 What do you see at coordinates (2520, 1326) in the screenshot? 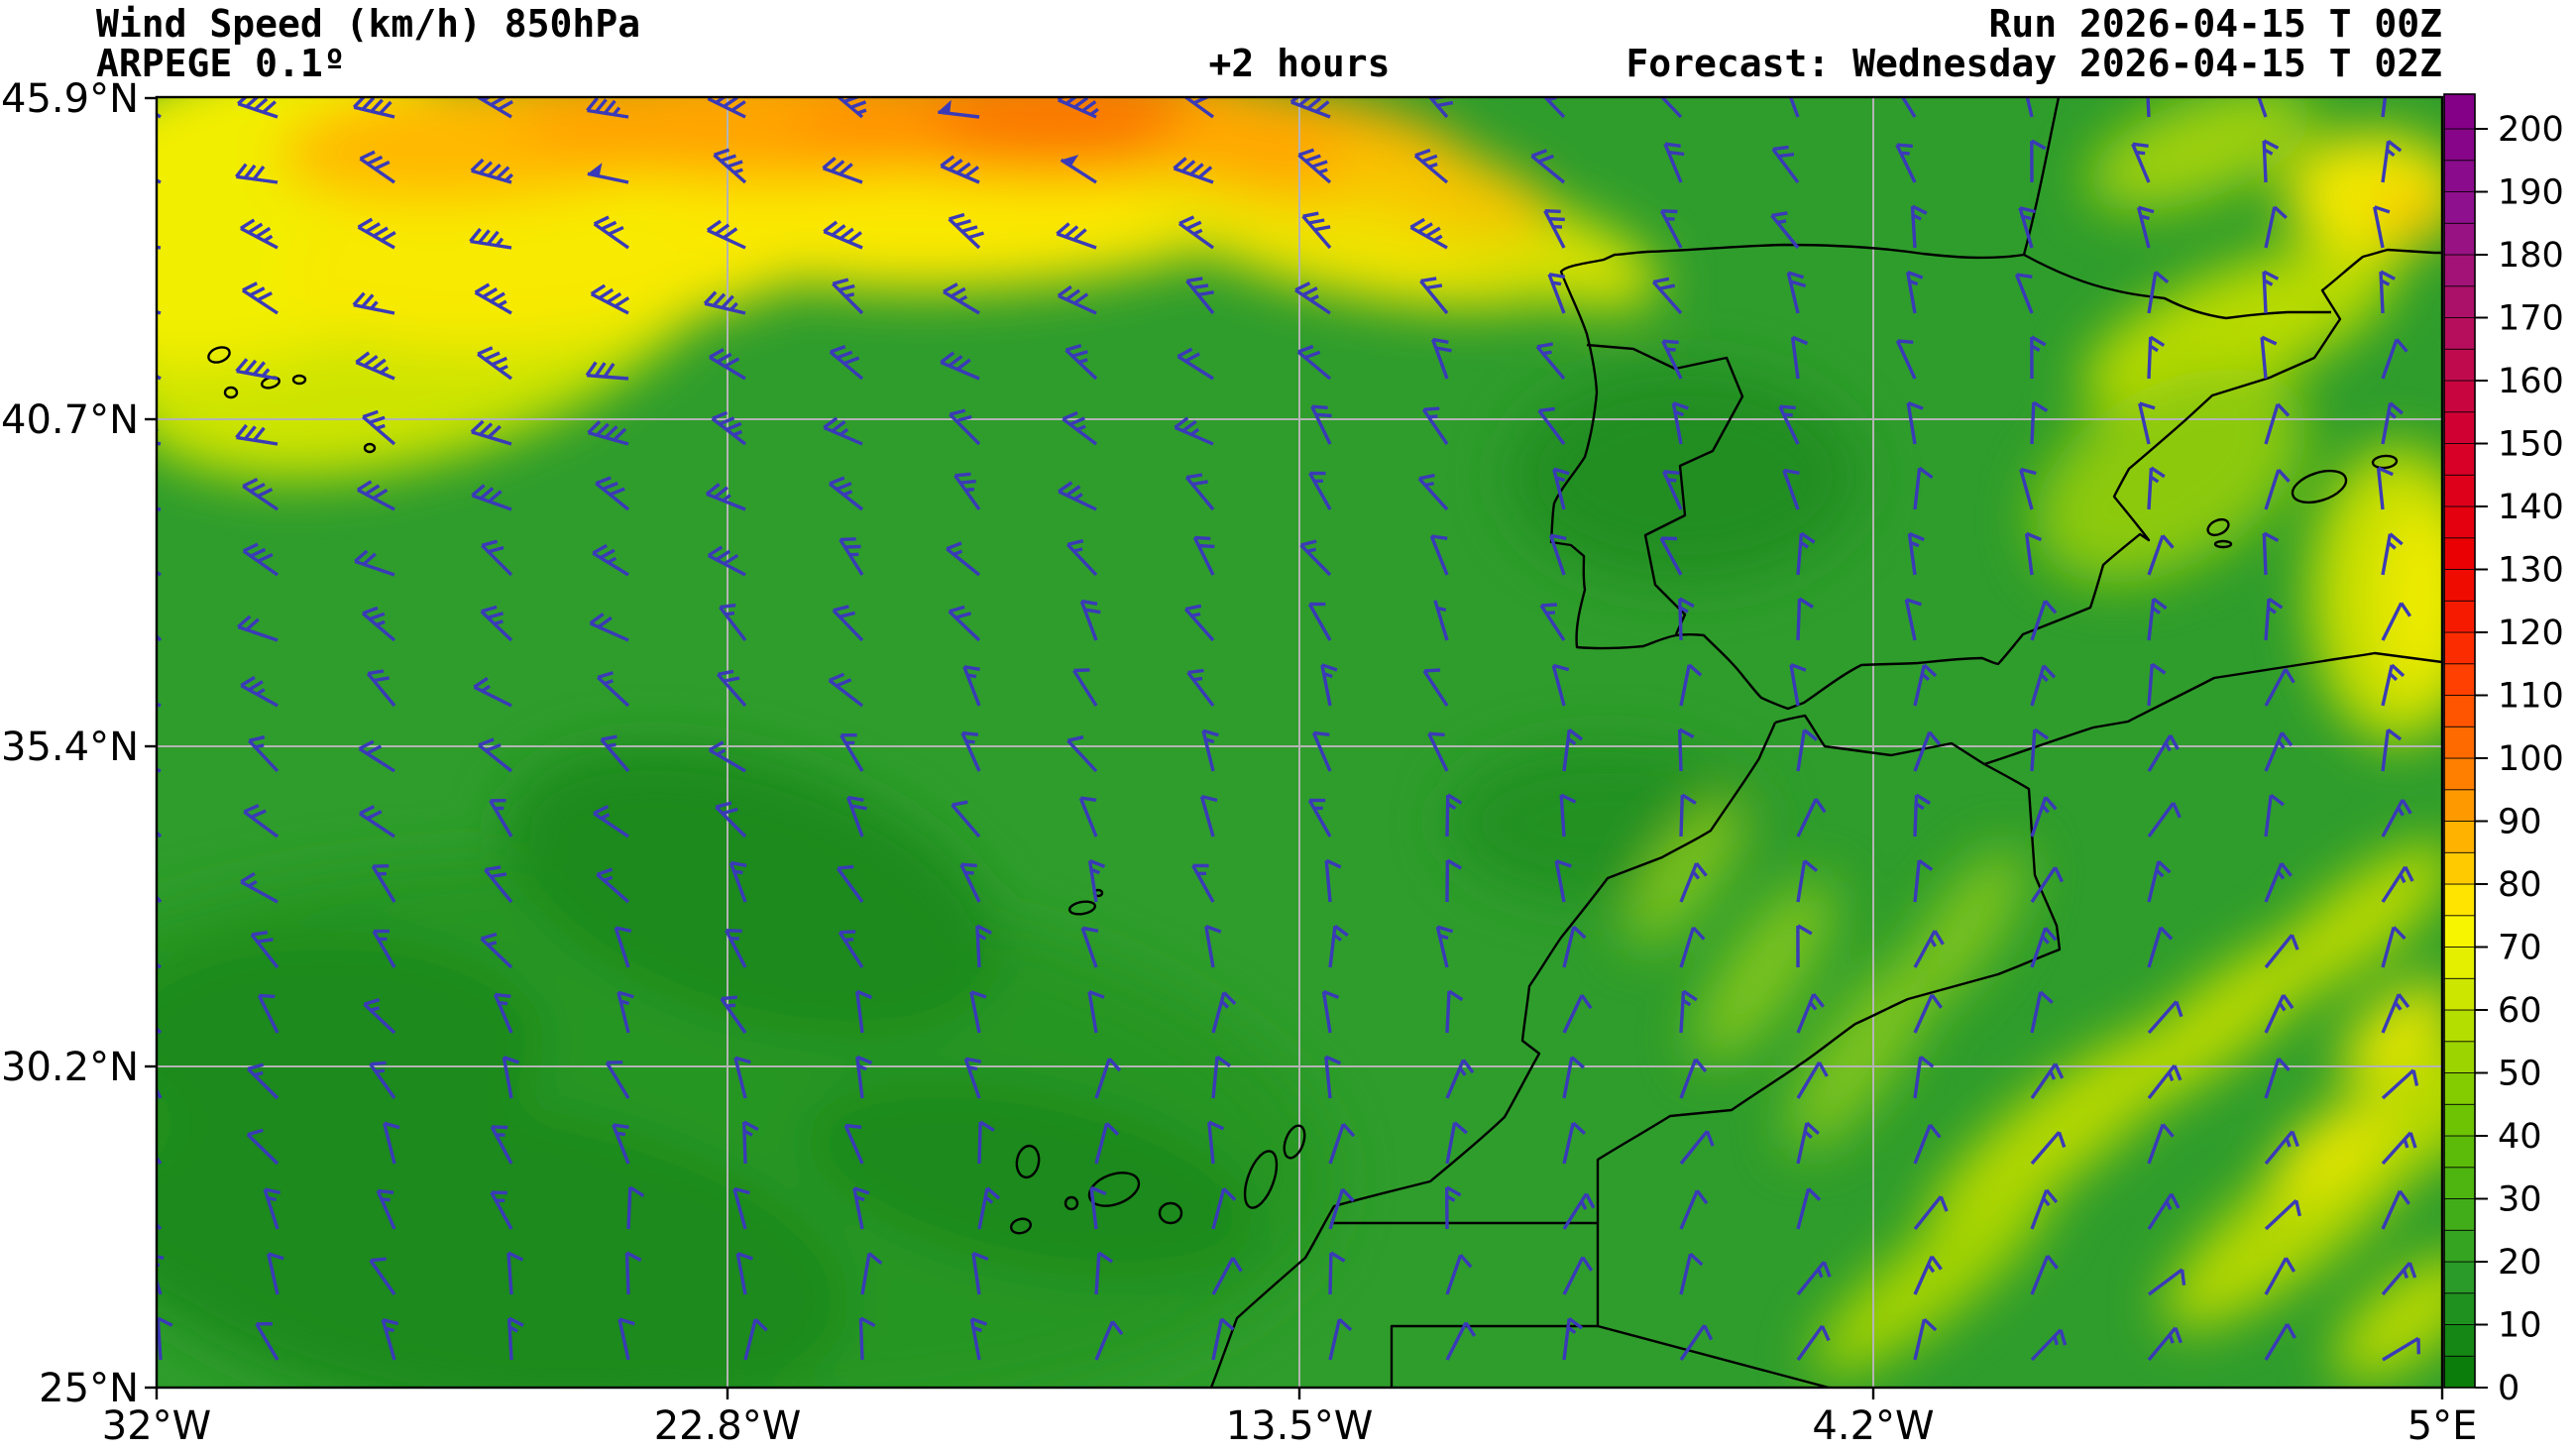
I see `colorbar-tick-label: 10` at bounding box center [2520, 1326].